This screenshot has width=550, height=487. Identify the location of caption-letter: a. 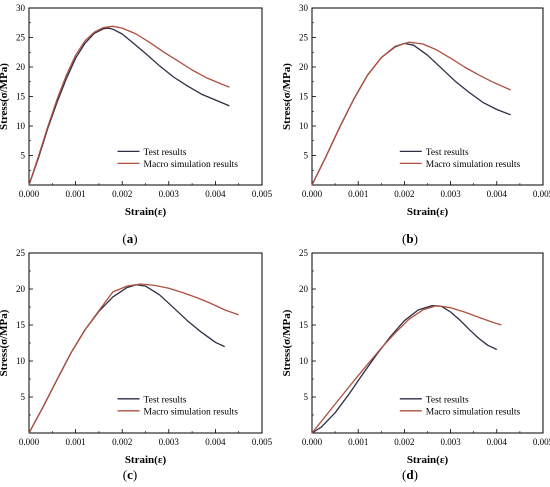
(130, 238).